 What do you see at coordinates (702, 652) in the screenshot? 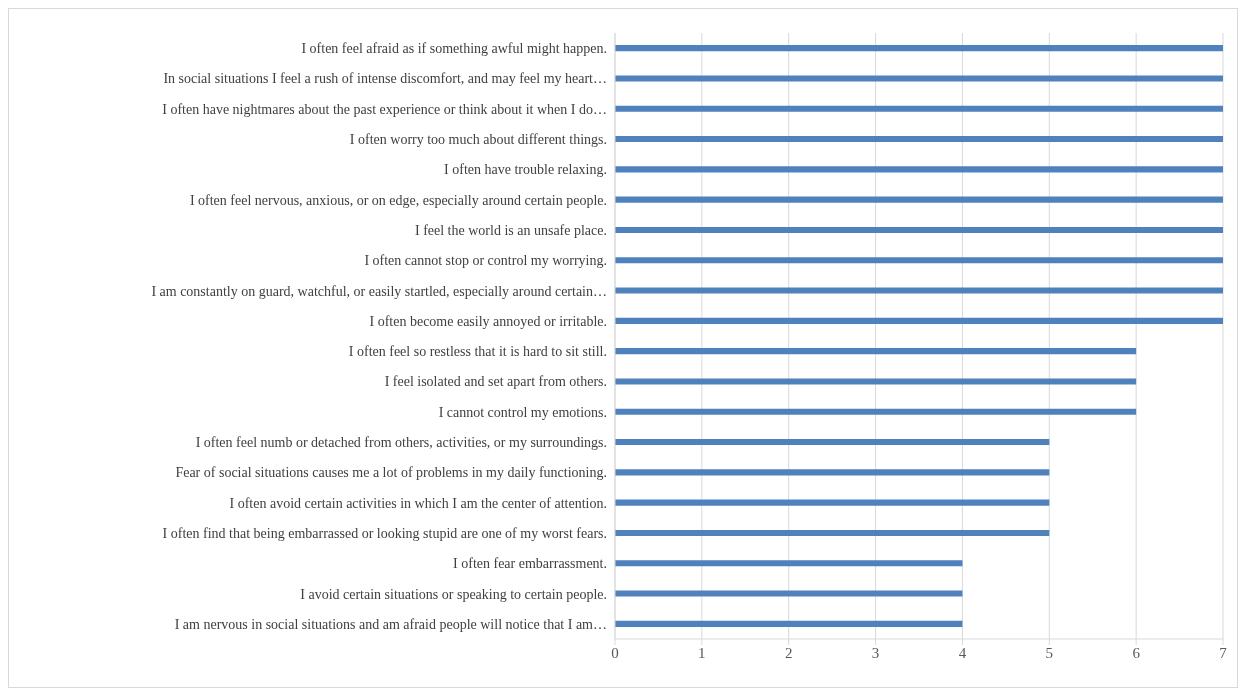
I see `x-tick-label: 1` at bounding box center [702, 652].